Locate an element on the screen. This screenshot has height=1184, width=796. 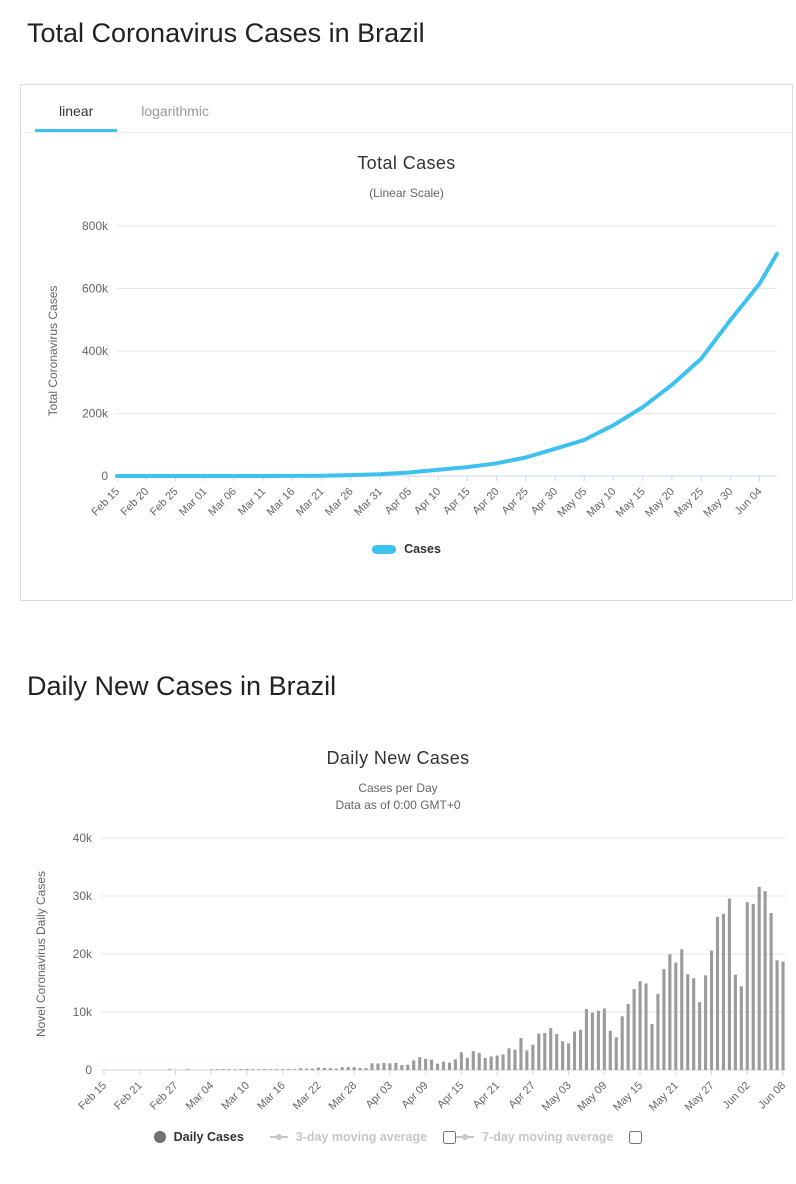
chart2-subtitle-line1: Cases per Day is located at coordinates (398, 788).